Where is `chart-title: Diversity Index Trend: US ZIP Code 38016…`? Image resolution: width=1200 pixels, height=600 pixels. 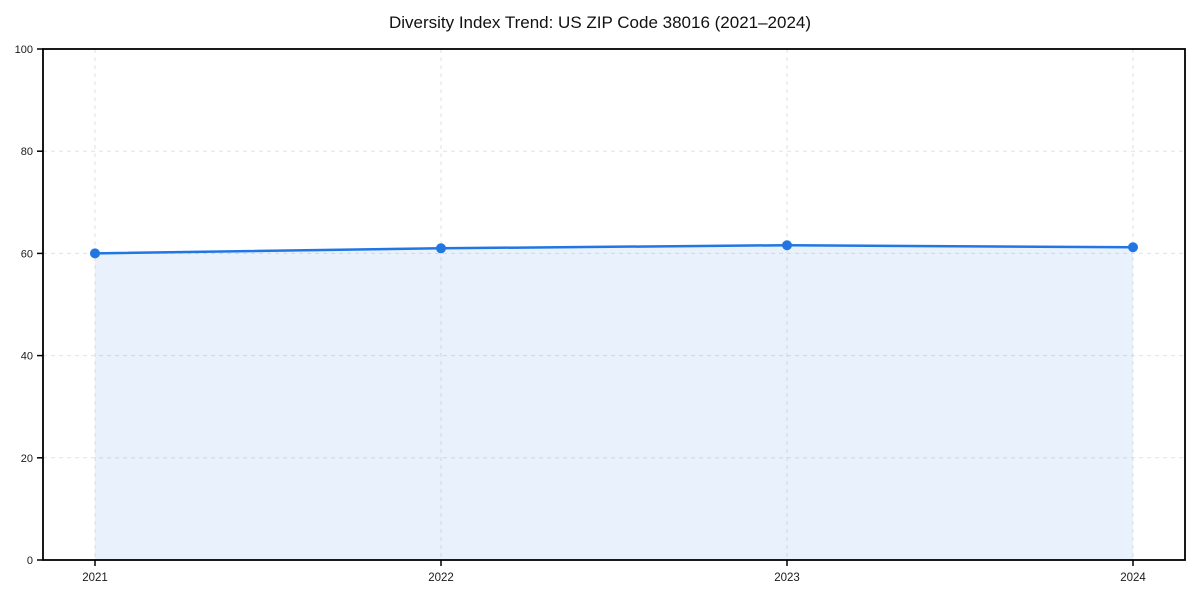
chart-title: Diversity Index Trend: US ZIP Code 38016… is located at coordinates (600, 22).